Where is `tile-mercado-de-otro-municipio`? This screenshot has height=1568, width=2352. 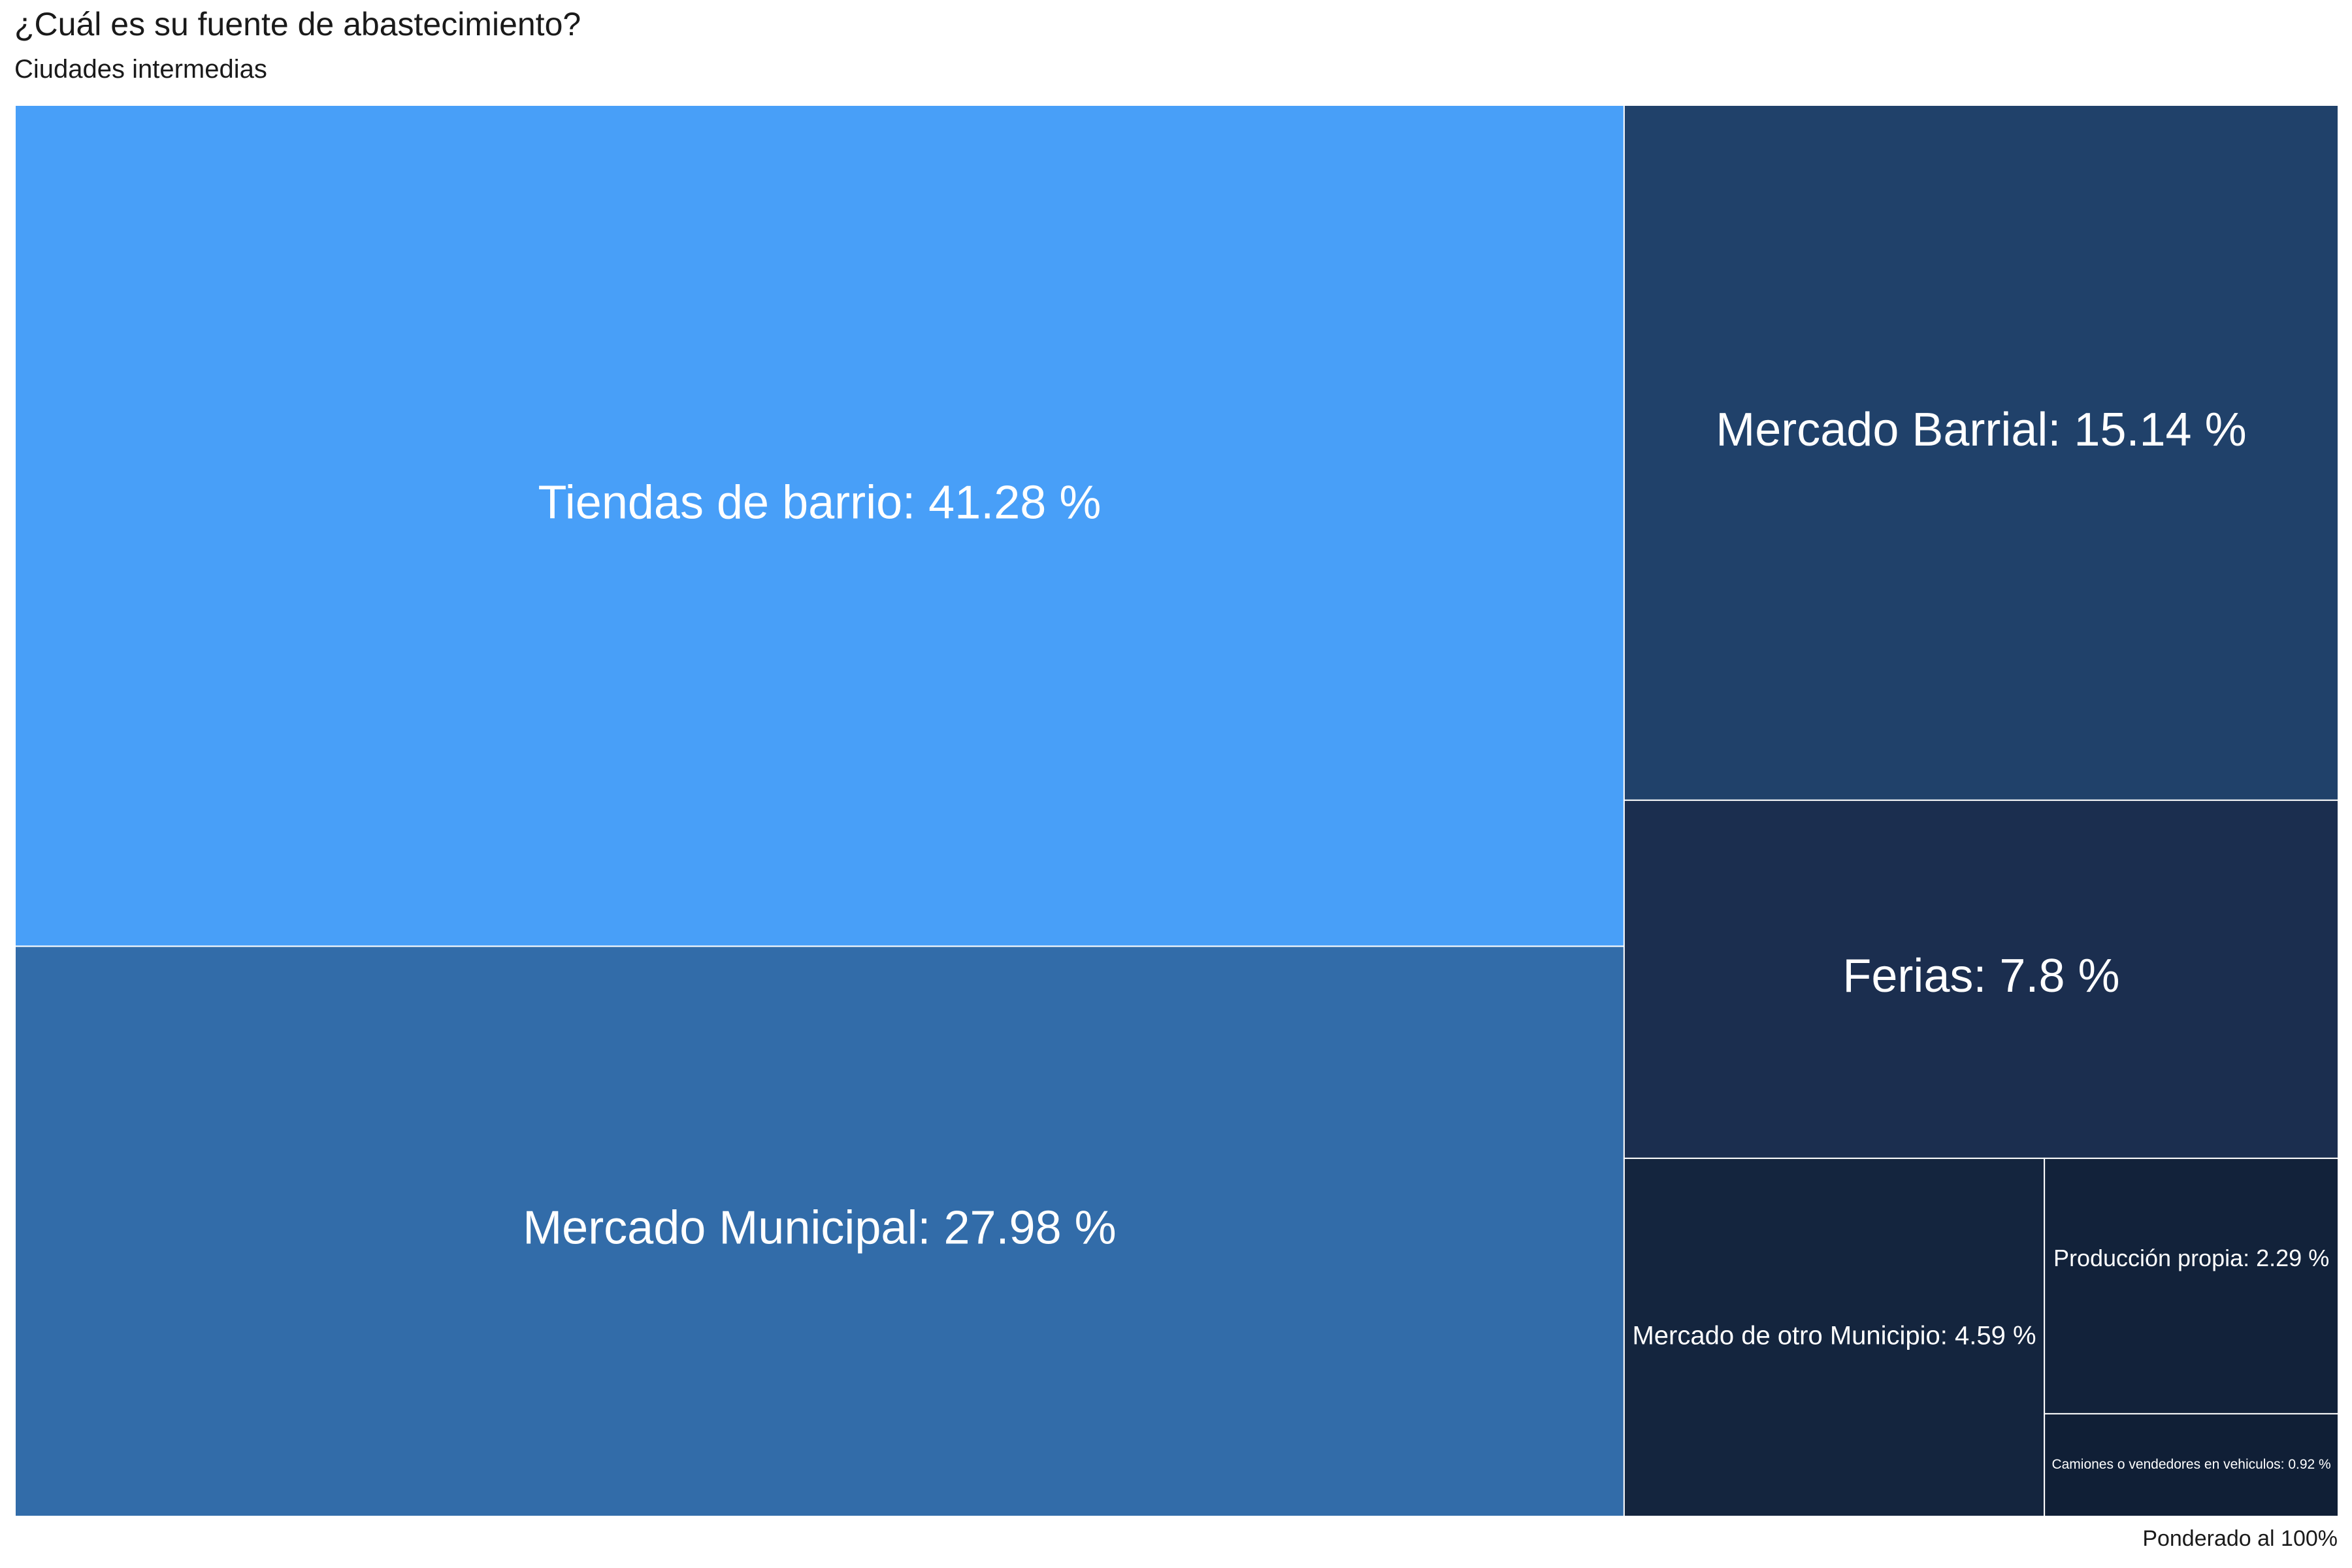
tile-mercado-de-otro-municipio is located at coordinates (1834, 1336).